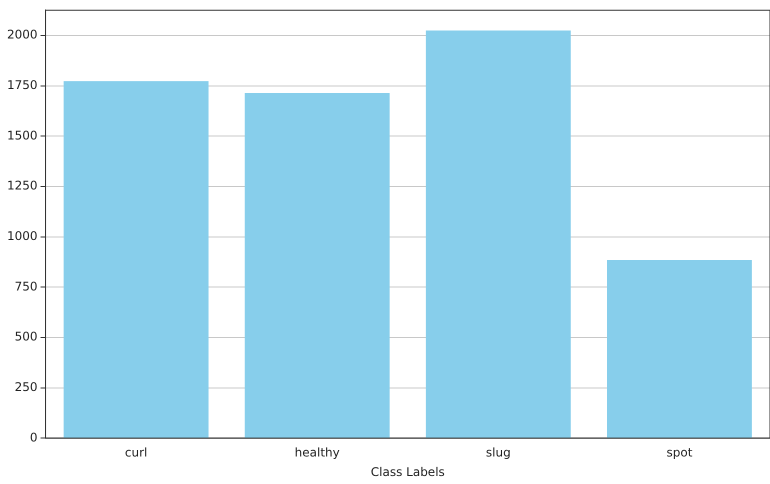 The image size is (770, 484). Describe the element at coordinates (22, 185) in the screenshot. I see `y-tick-label: 1250` at that location.